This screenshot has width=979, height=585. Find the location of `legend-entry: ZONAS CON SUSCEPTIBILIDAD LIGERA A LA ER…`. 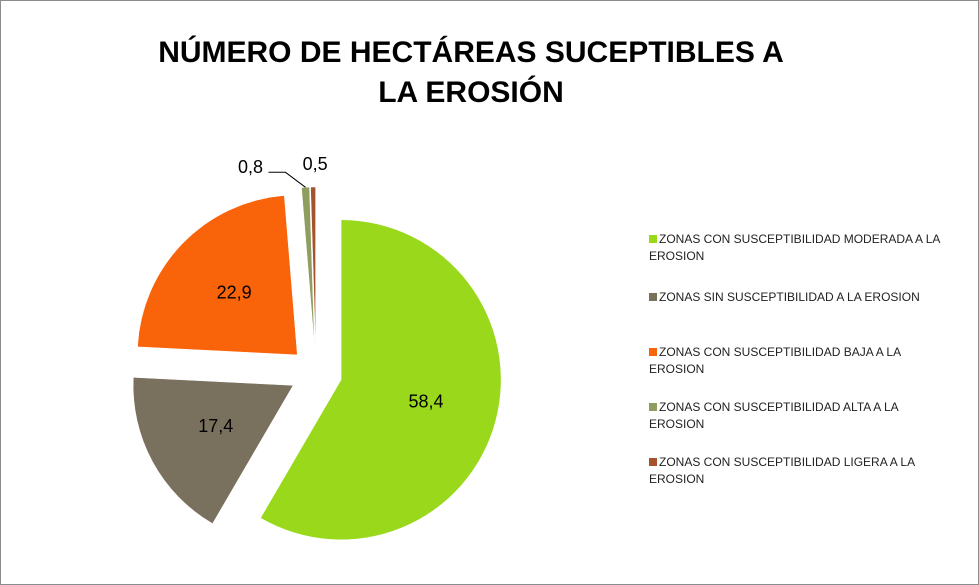

legend-entry: ZONAS CON SUSCEPTIBILIDAD LIGERA A LA ER… is located at coordinates (799, 471).